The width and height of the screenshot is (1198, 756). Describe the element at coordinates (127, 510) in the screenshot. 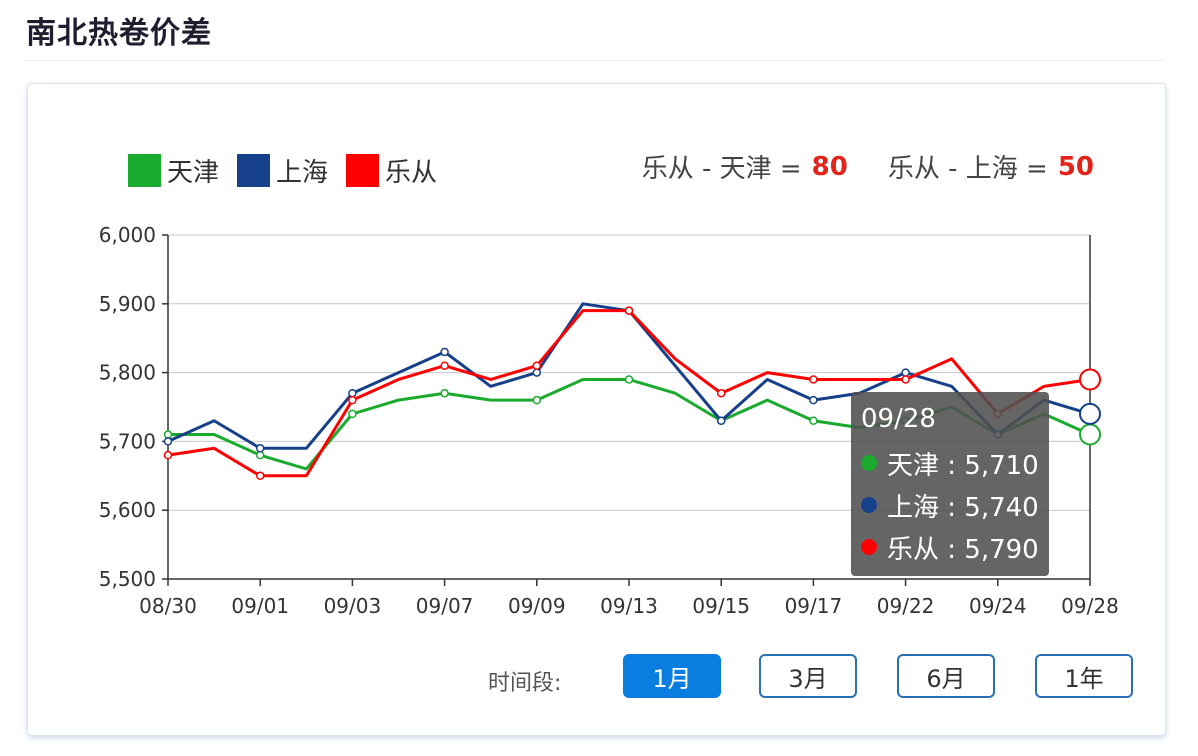

I see `y-tick-label: 5,600` at that location.